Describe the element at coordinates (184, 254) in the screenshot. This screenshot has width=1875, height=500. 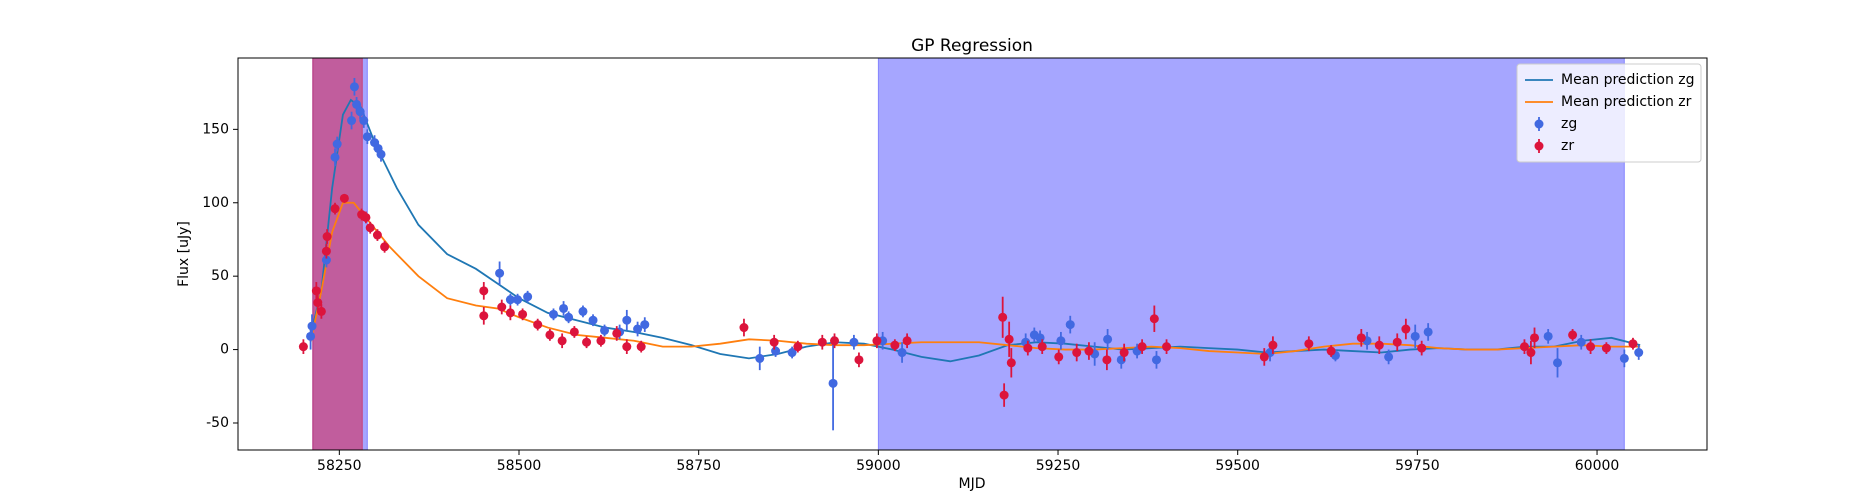
I see `y-axis-label: Flux [uJy]` at that location.